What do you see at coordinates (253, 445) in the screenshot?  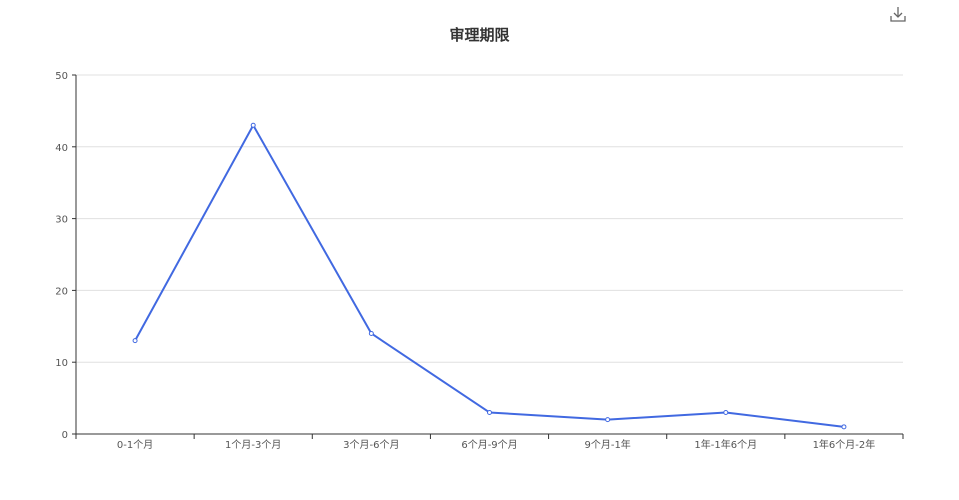 I see `x-tick-label: 1个月-3个月` at bounding box center [253, 445].